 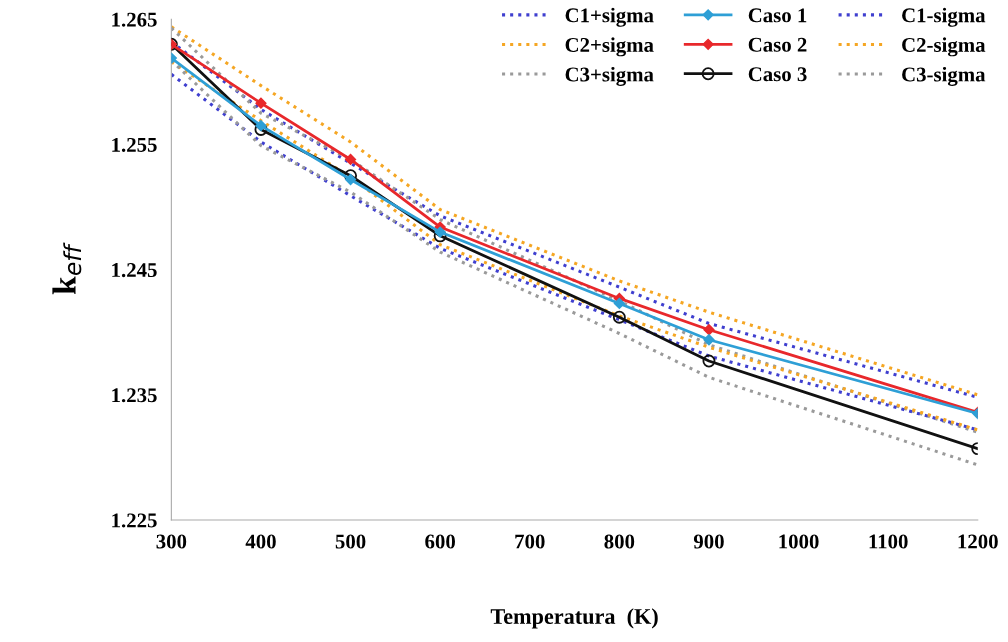 What do you see at coordinates (777, 44) in the screenshot?
I see `legend-label: Caso 2` at bounding box center [777, 44].